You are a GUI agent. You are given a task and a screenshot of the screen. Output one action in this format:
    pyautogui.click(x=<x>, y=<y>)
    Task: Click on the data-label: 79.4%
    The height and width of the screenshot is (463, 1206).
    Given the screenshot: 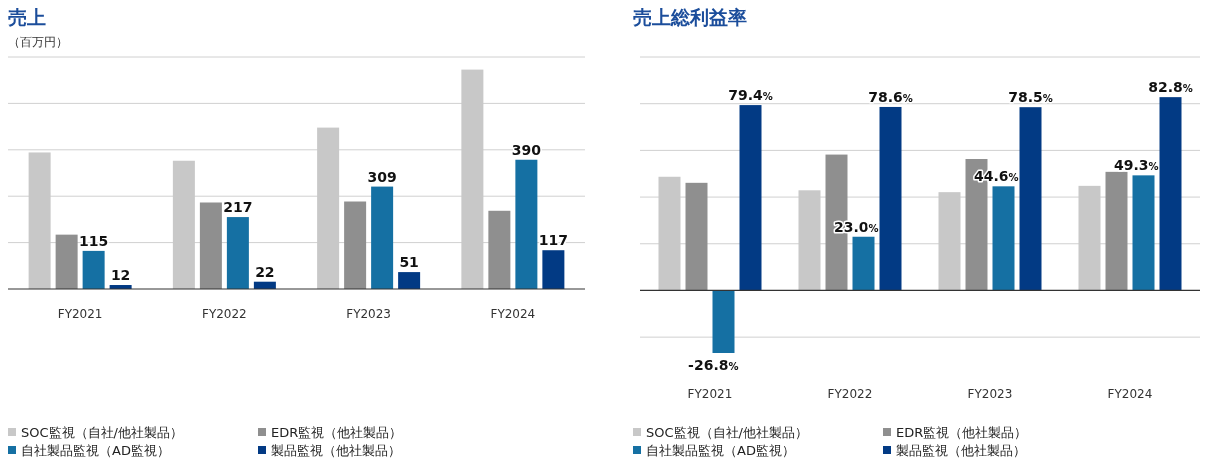 What is the action you would take?
    pyautogui.click(x=750, y=95)
    